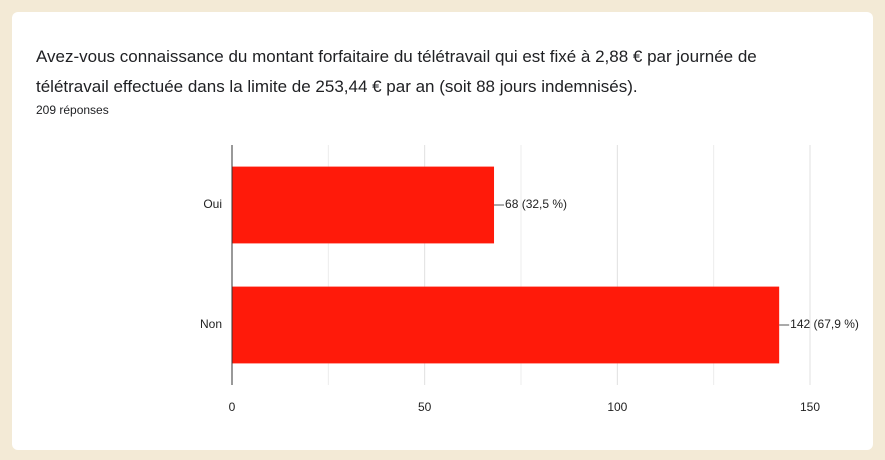  What do you see at coordinates (536, 204) in the screenshot?
I see `value-label: 68 (32,5 %)` at bounding box center [536, 204].